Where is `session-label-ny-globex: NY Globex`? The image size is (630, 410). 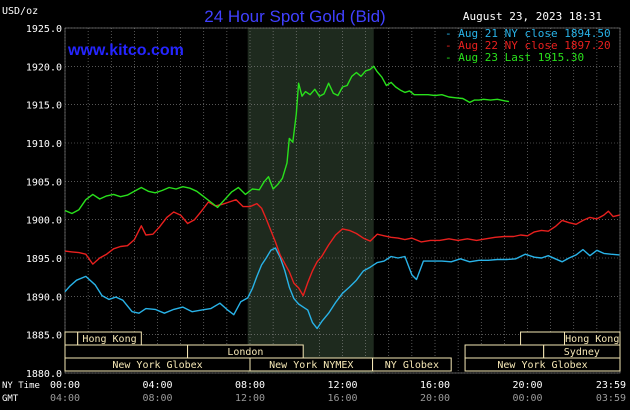 session-label-ny-globex: NY Globex is located at coordinates (412, 365).